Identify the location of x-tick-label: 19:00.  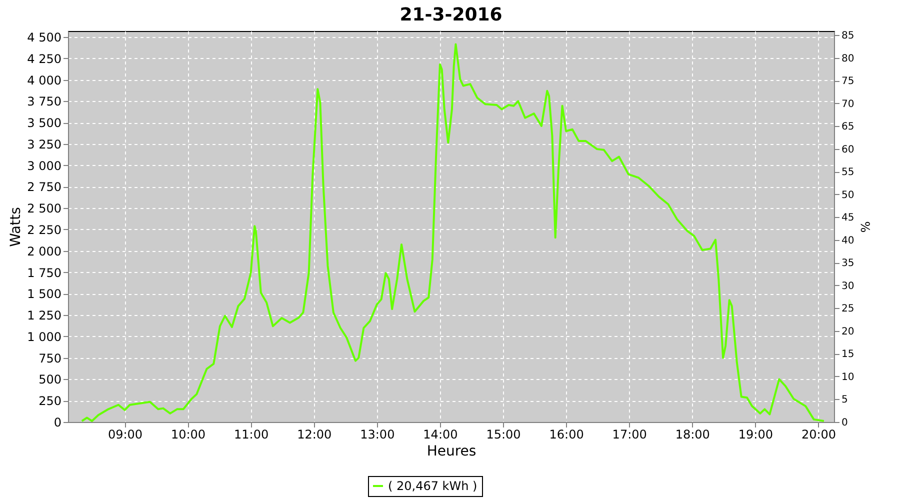
(755, 435).